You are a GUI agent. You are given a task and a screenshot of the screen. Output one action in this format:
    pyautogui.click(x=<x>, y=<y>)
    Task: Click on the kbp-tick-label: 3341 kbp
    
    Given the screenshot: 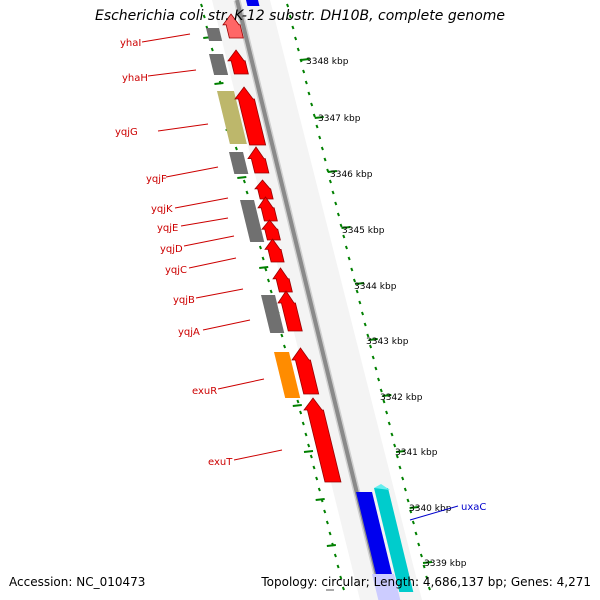 What is the action you would take?
    pyautogui.click(x=416, y=453)
    